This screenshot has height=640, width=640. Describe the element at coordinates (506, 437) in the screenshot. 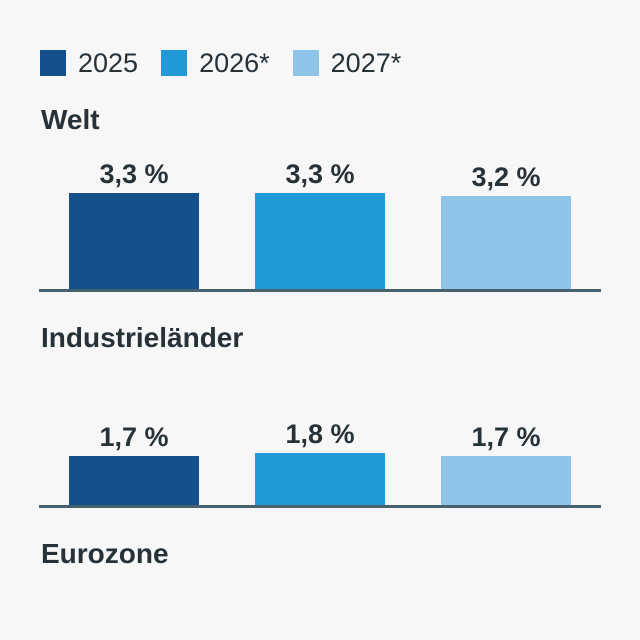

I see `bar-value-industrielaender-2027: 1,7 %` at that location.